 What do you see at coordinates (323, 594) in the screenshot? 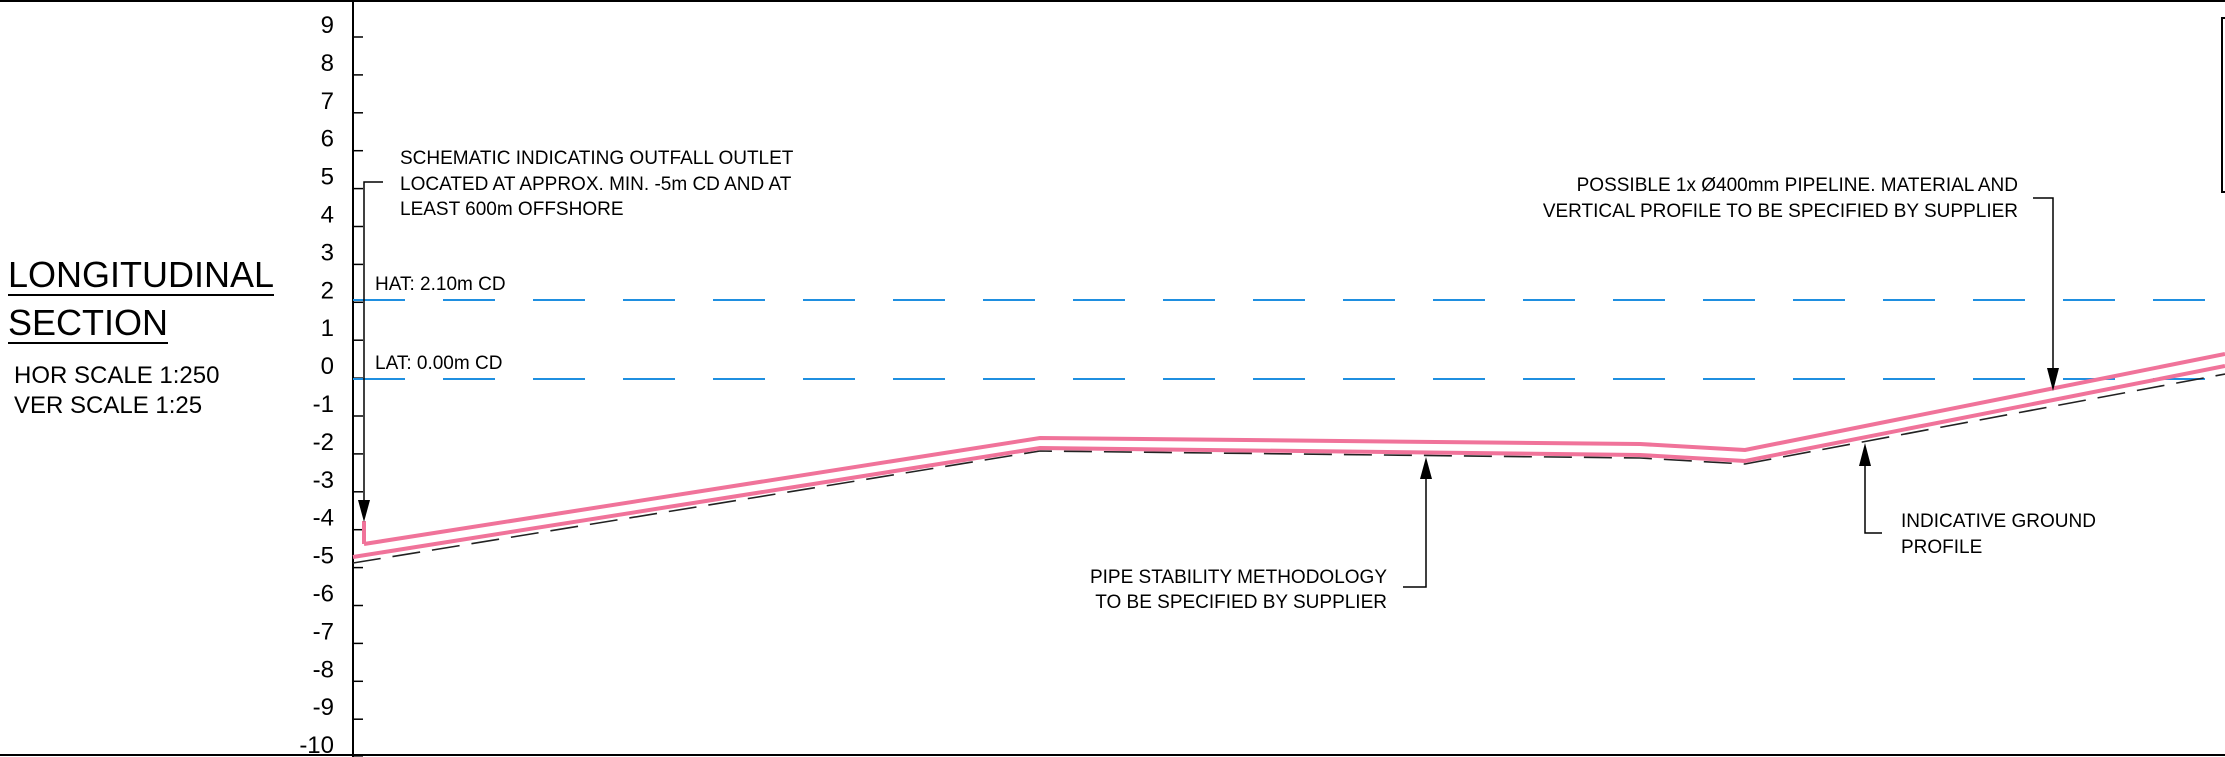
I see `axis-tick-label: -6` at bounding box center [323, 594].